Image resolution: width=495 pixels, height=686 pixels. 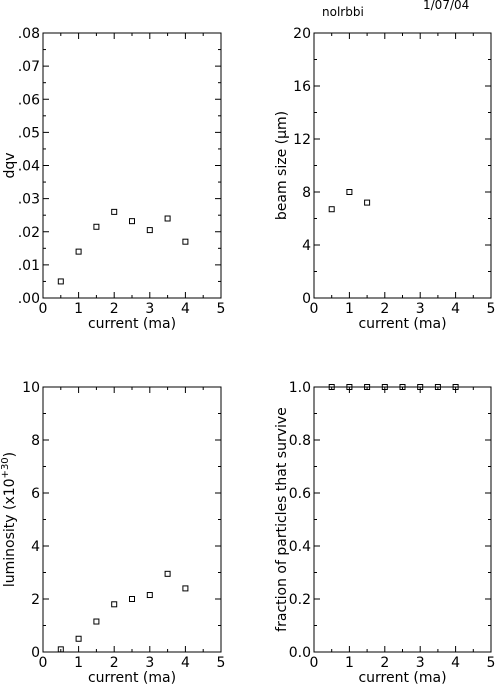 I want to click on y-tick-label: 0.0, so click(x=300, y=653).